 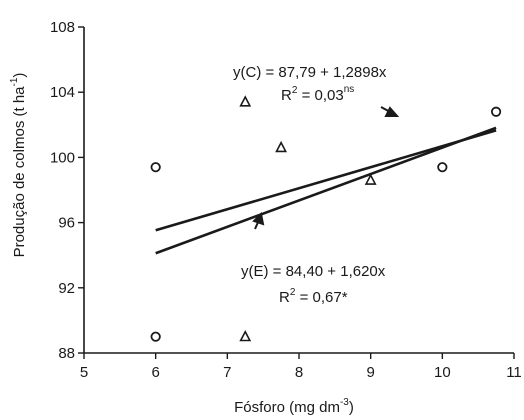 I want to click on r2-c: R2 = 0,03ns, so click(x=317, y=94).